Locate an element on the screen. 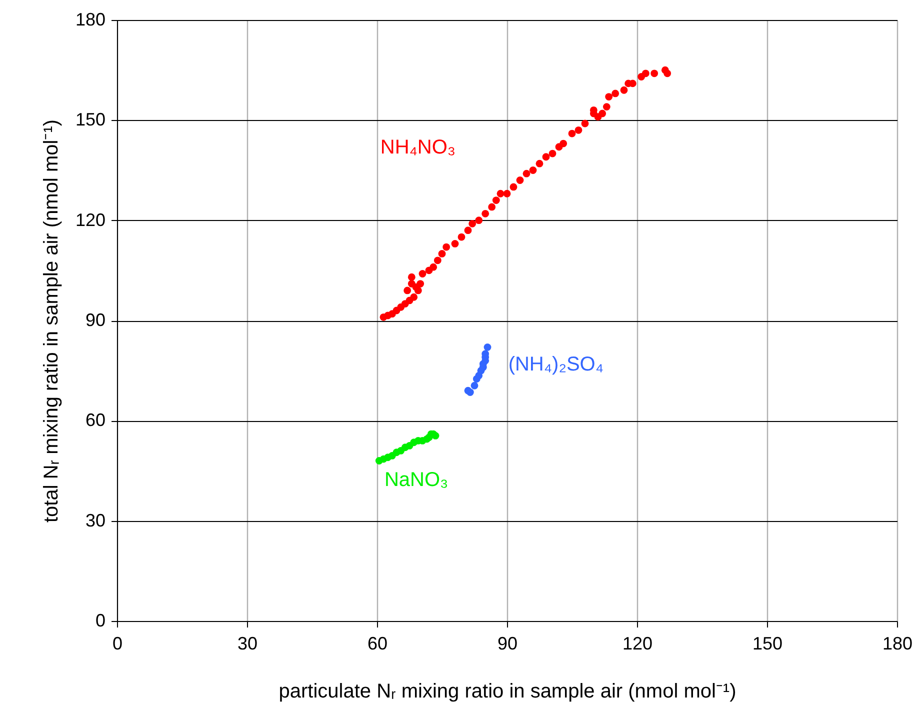  y-tick-label: 180 is located at coordinates (90, 20).